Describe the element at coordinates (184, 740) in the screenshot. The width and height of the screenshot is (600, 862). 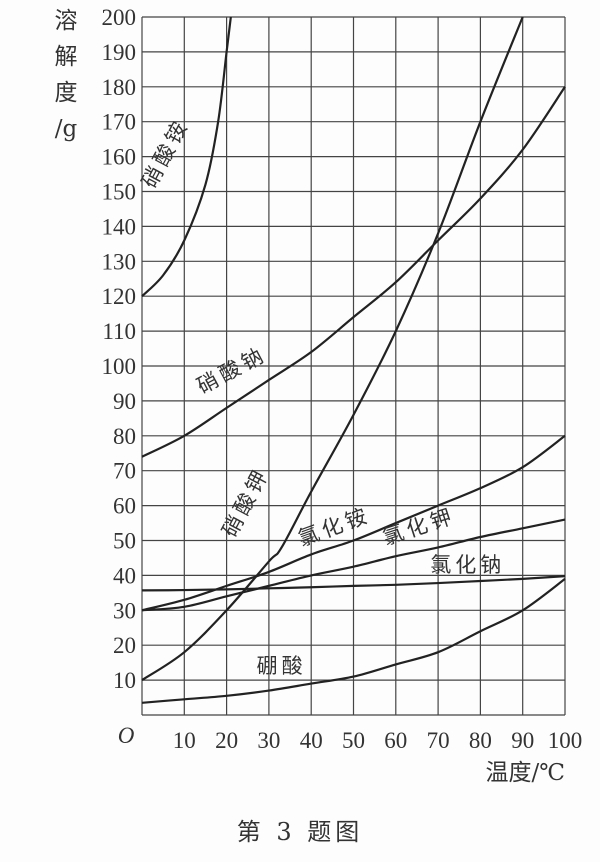
I see `x-tick-label: 10` at that location.